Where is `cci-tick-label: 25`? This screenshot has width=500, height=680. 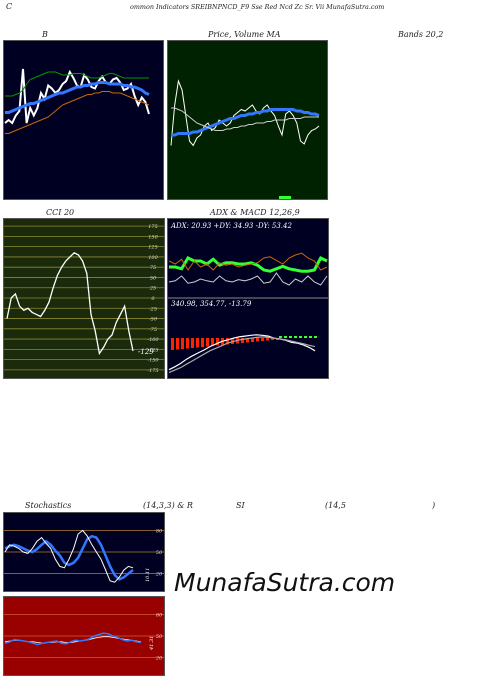 cci-tick-label: 25 is located at coordinates (152, 289).